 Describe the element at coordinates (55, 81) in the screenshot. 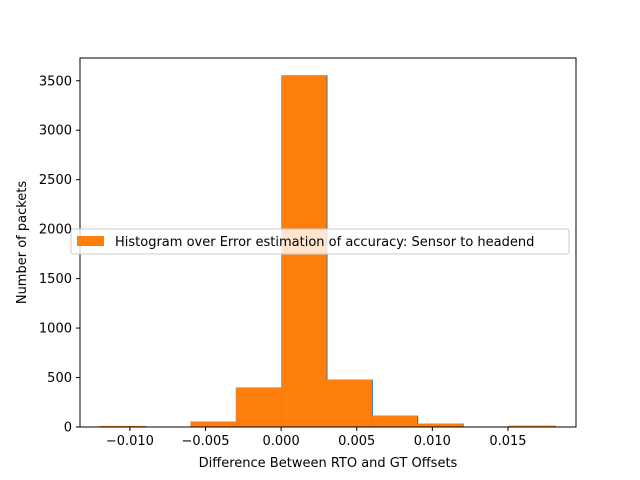

I see `y-tick-label: 3500` at that location.